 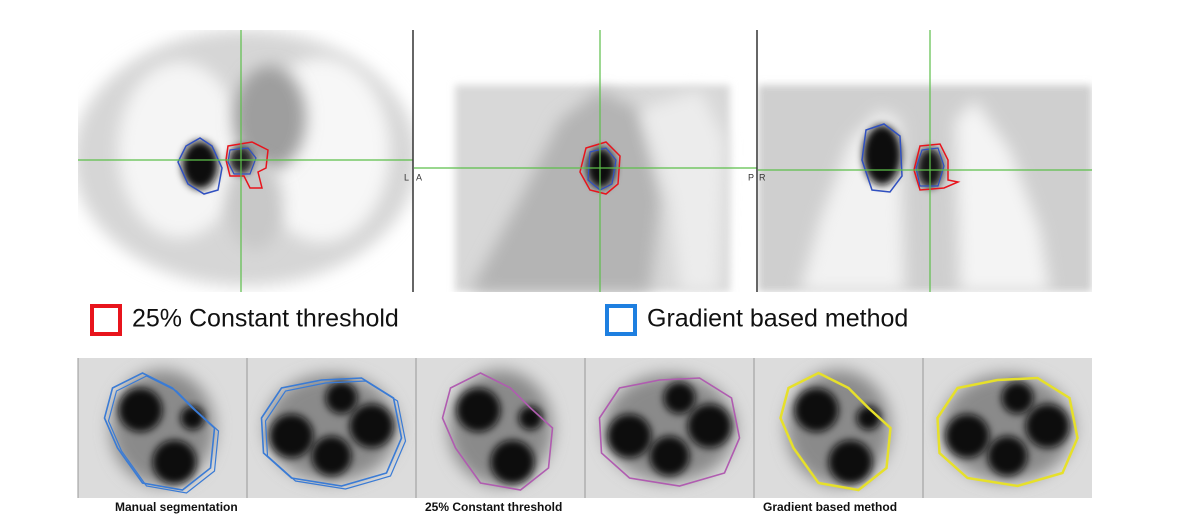 What do you see at coordinates (777, 319) in the screenshot?
I see `legend-label: Gradient based method` at bounding box center [777, 319].